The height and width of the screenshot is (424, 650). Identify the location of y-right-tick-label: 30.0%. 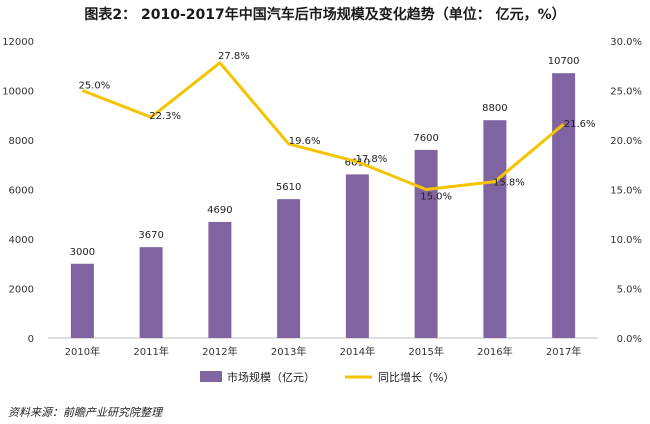
(626, 42).